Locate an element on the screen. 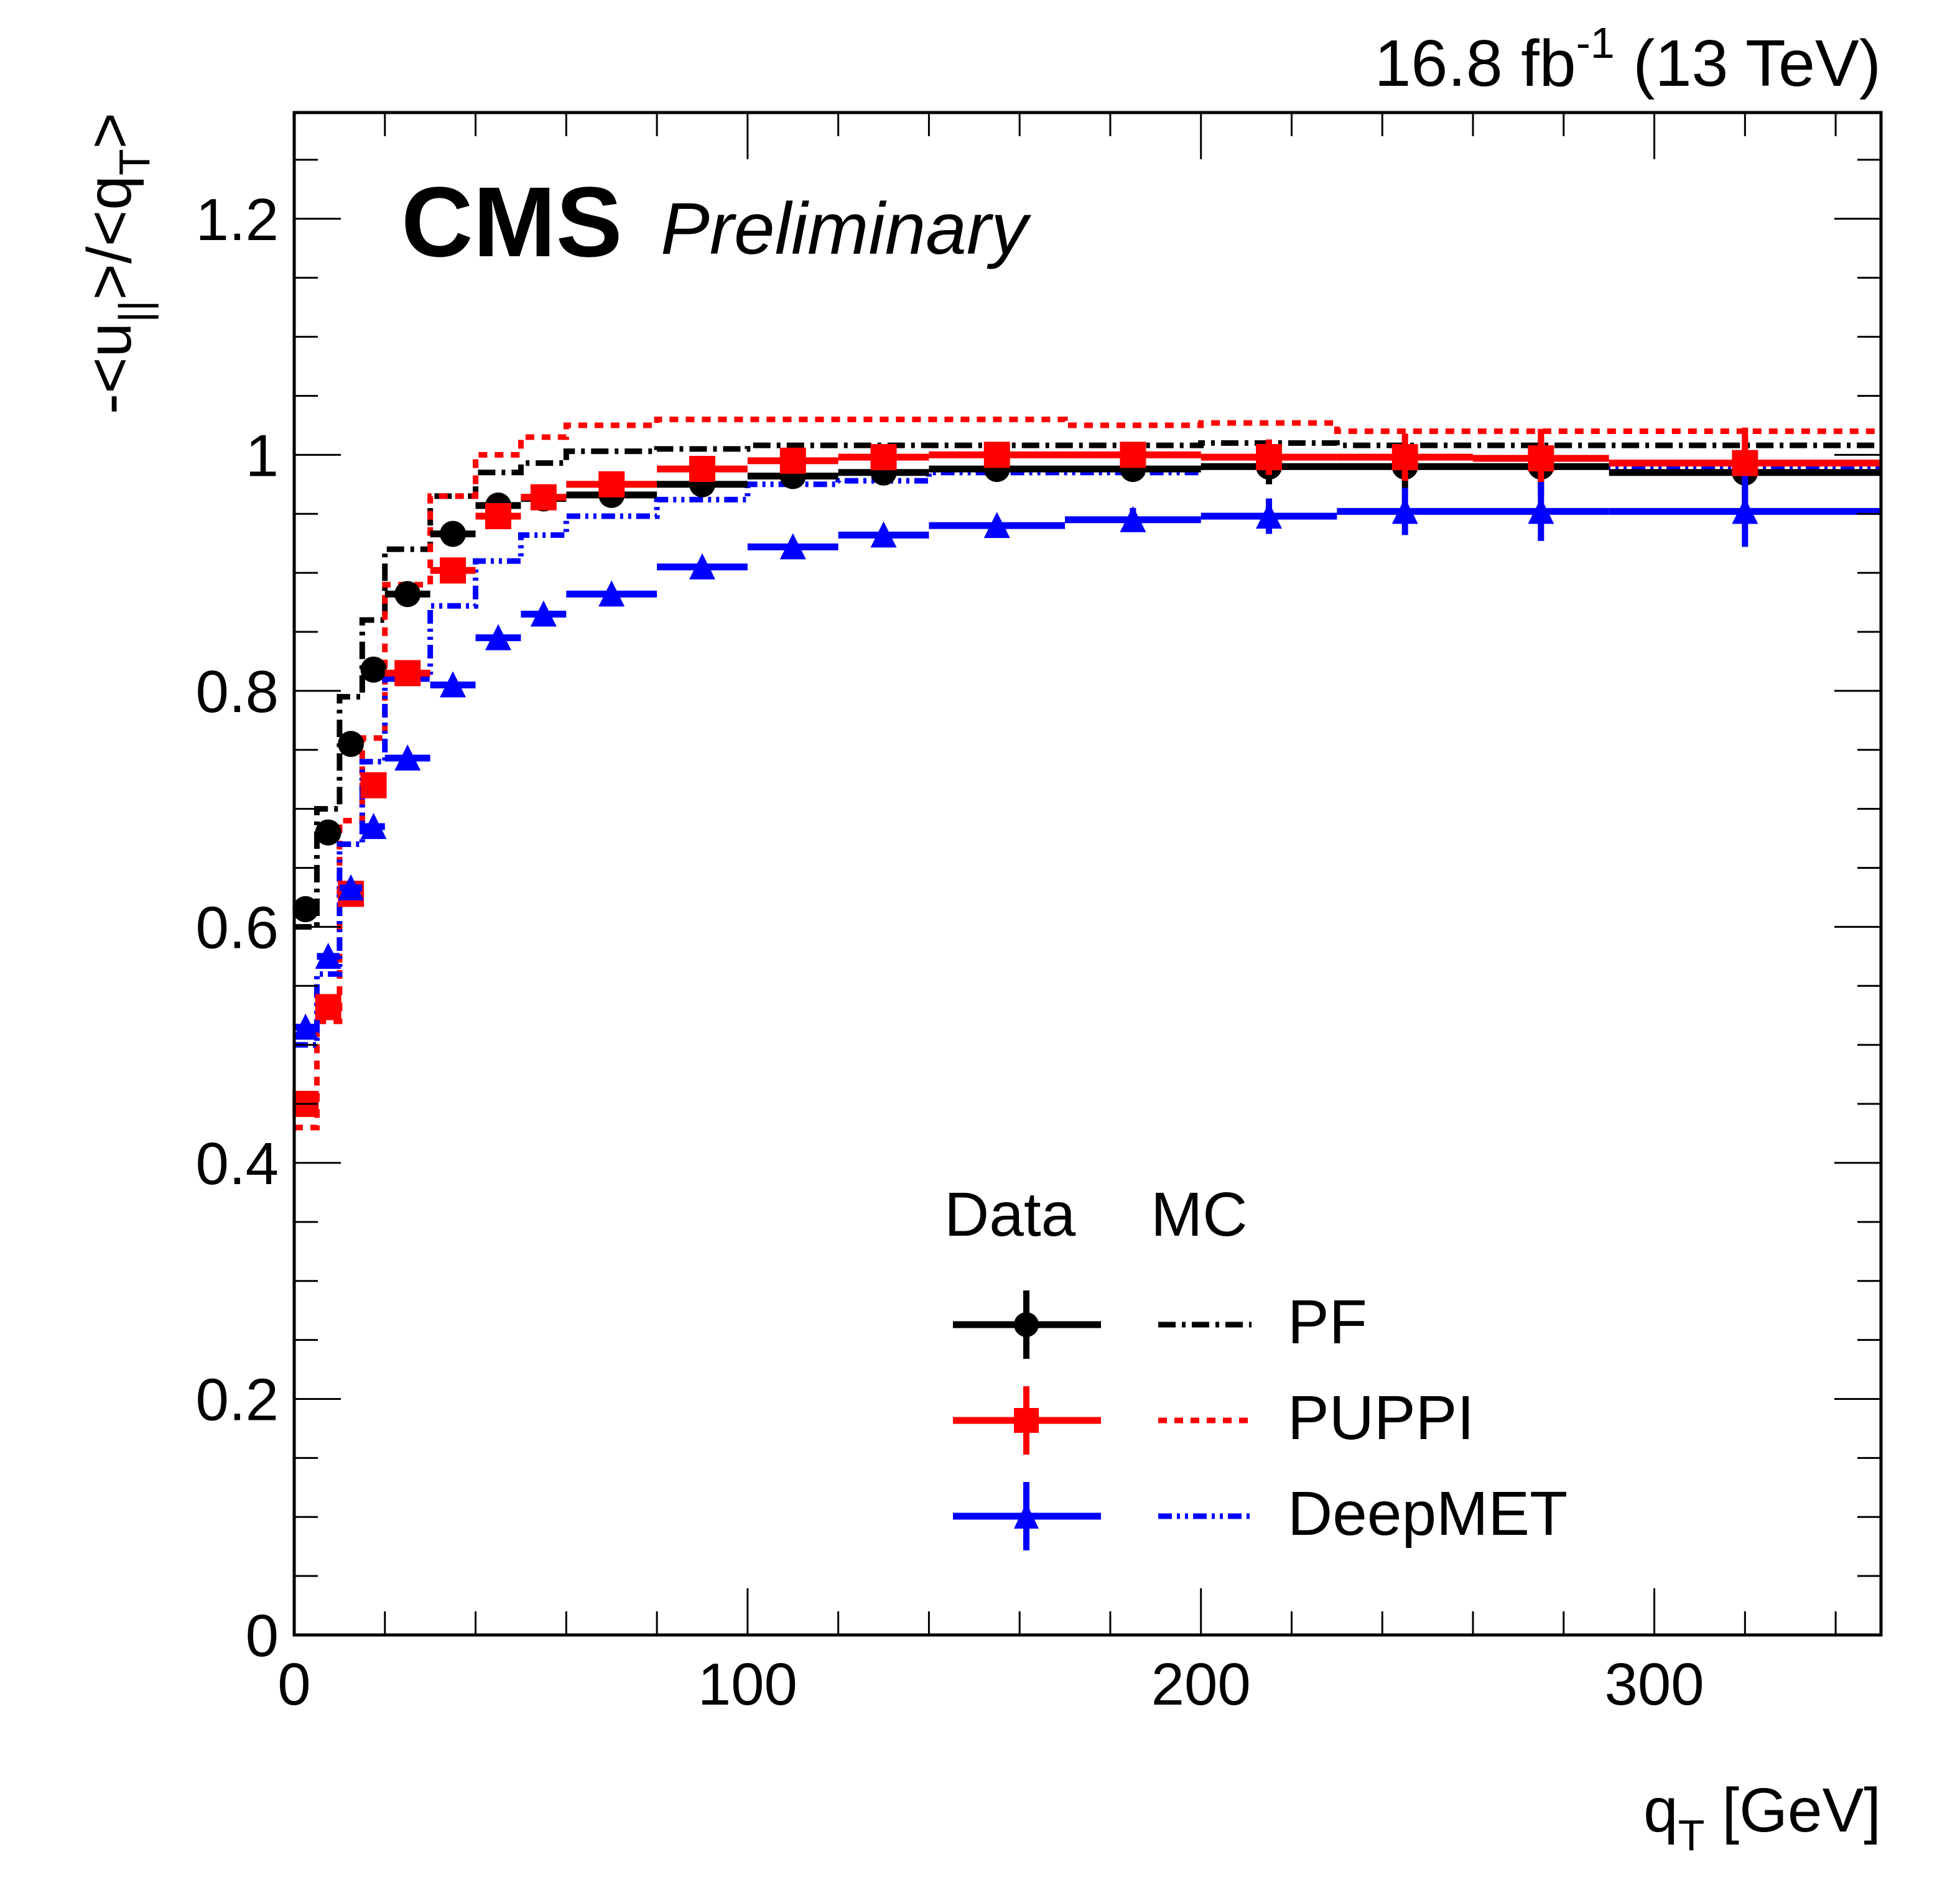  y-axis-title: -<u||>/<qT> is located at coordinates (117, 263).